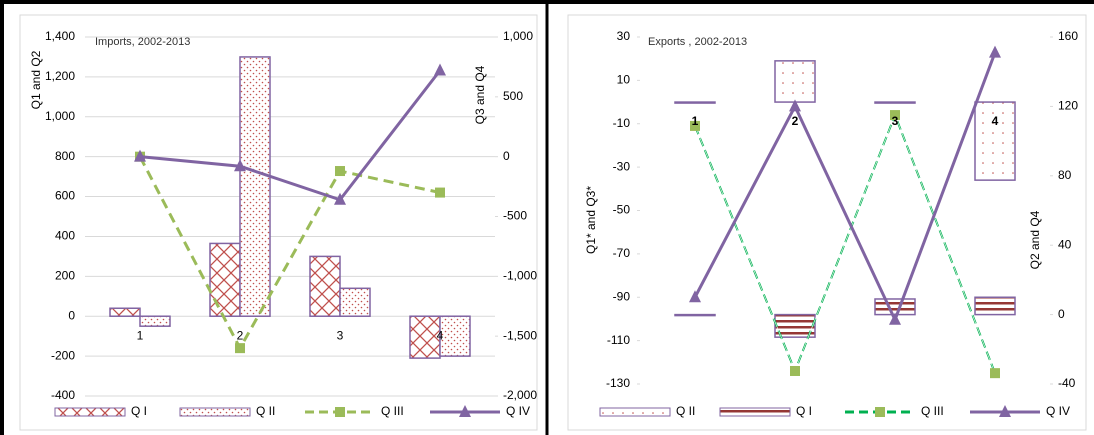 Image resolution: width=1094 pixels, height=435 pixels. What do you see at coordinates (142, 42) in the screenshot?
I see `chart-title: Imports, 2002-2013` at bounding box center [142, 42].